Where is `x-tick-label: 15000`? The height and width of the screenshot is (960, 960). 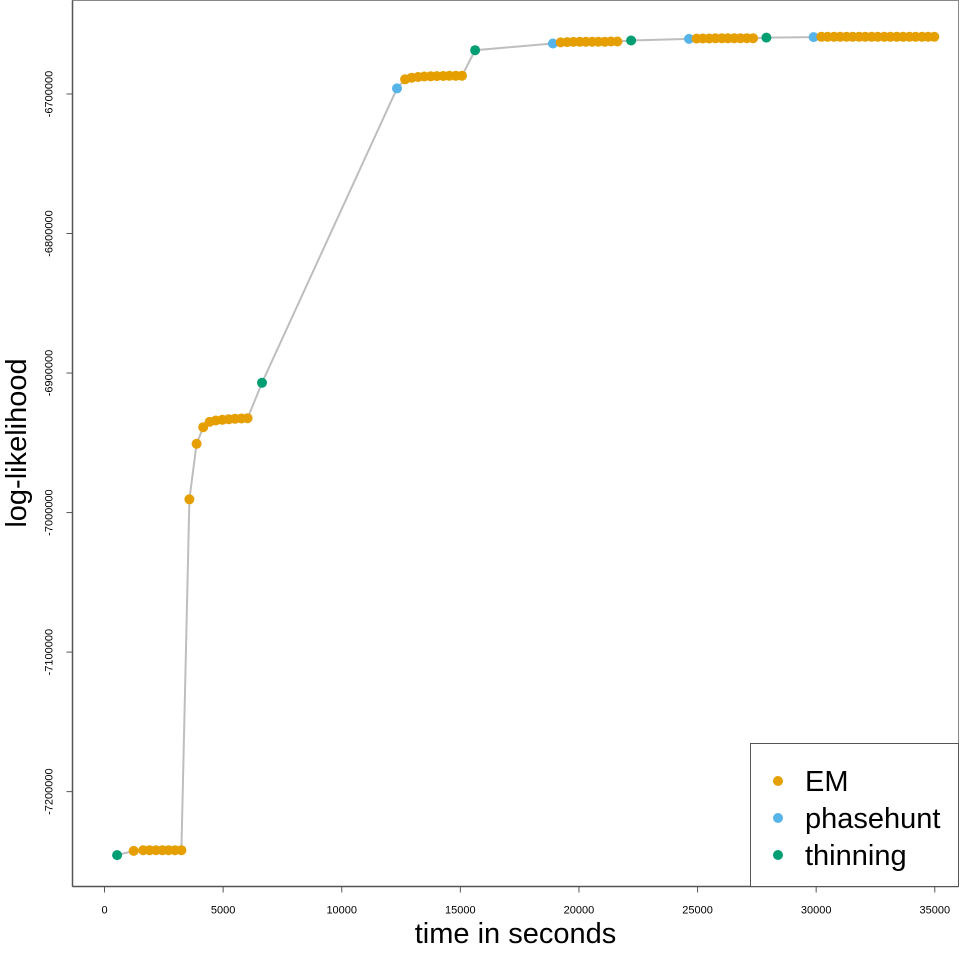
x-tick-label: 15000 is located at coordinates (460, 911).